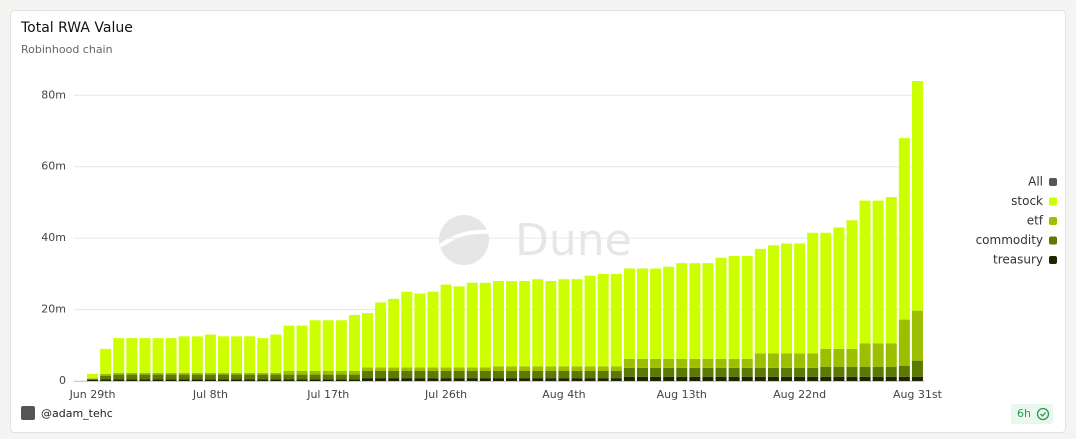 The height and width of the screenshot is (439, 1076). Describe the element at coordinates (1027, 201) in the screenshot. I see `legend-label: stock` at that location.